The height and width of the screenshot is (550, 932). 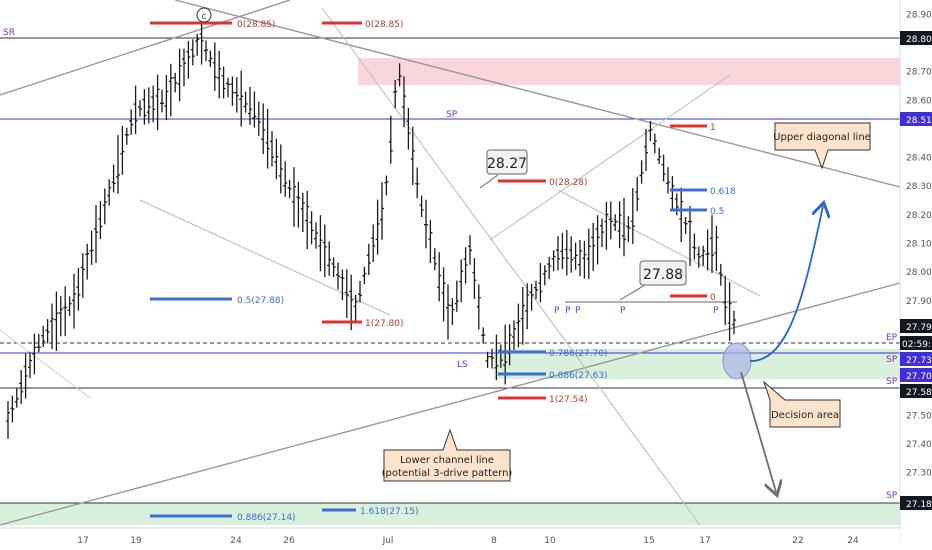 I want to click on y-tick-label: 27.90, so click(x=919, y=302).